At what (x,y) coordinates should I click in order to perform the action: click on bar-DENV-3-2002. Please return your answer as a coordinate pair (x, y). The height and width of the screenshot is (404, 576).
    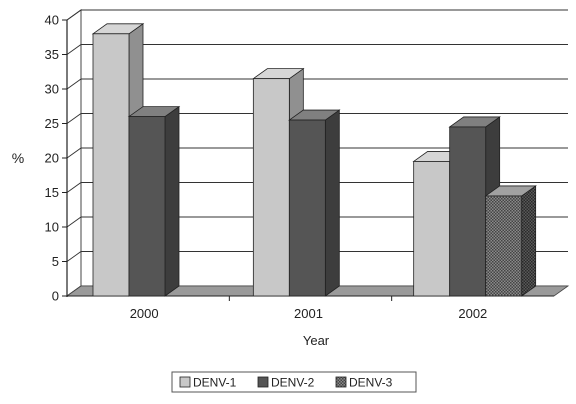
    Looking at the image, I should click on (510, 241).